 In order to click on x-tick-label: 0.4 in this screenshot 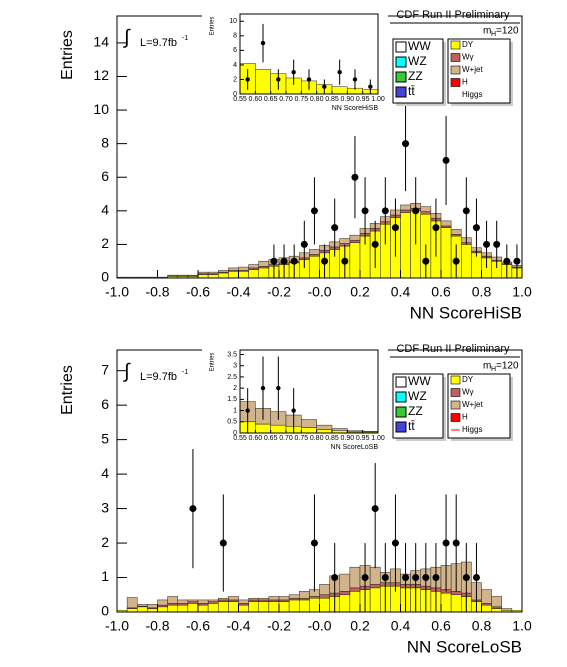, I will do `click(401, 626)`.